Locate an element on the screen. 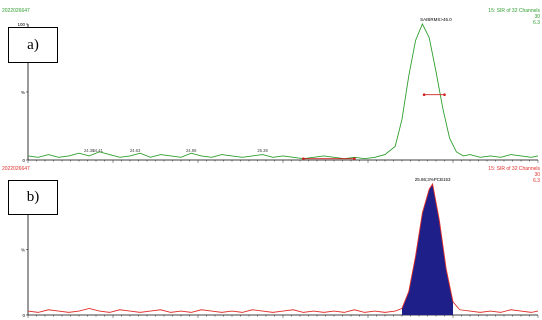  panel-a-retention-label: 24.63 is located at coordinates (135, 150).